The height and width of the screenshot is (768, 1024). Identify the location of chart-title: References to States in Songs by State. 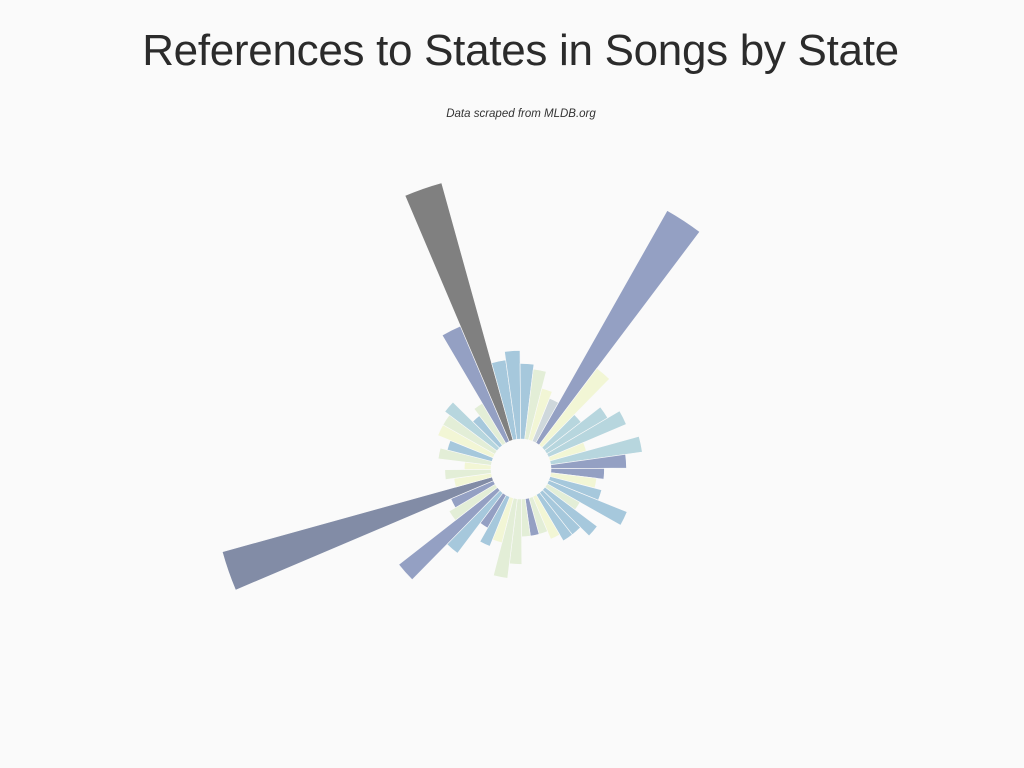
(520, 50).